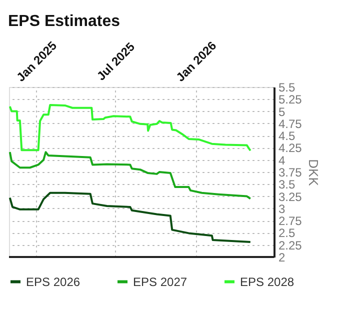 The height and width of the screenshot is (333, 353). Describe the element at coordinates (282, 257) in the screenshot. I see `y-tick-label: 2` at that location.